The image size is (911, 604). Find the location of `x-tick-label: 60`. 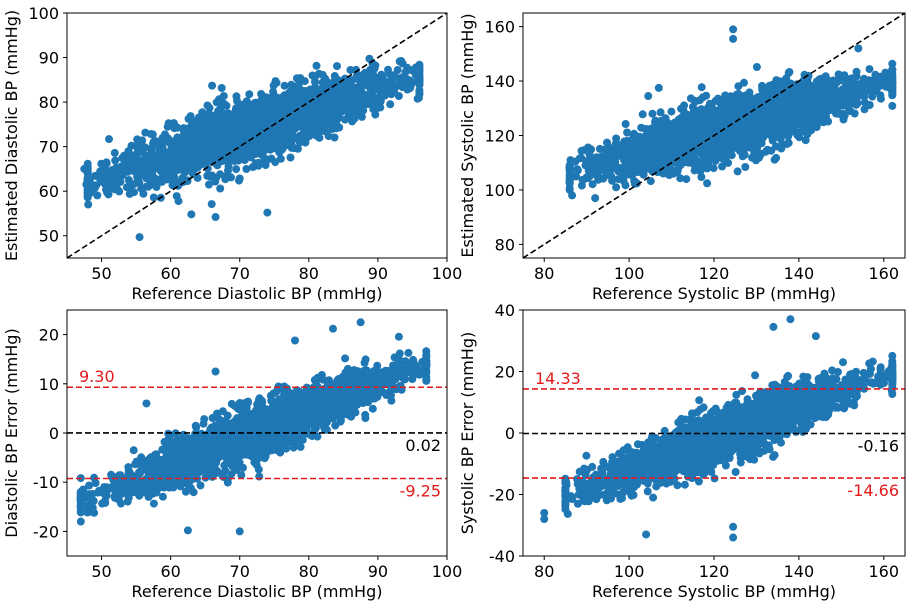

x-tick-label: 60 is located at coordinates (170, 273).